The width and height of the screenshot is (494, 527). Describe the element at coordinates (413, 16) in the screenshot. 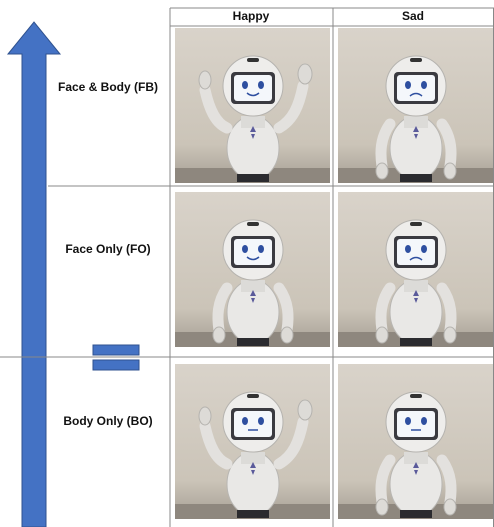

I see `column-header: Sad` at that location.